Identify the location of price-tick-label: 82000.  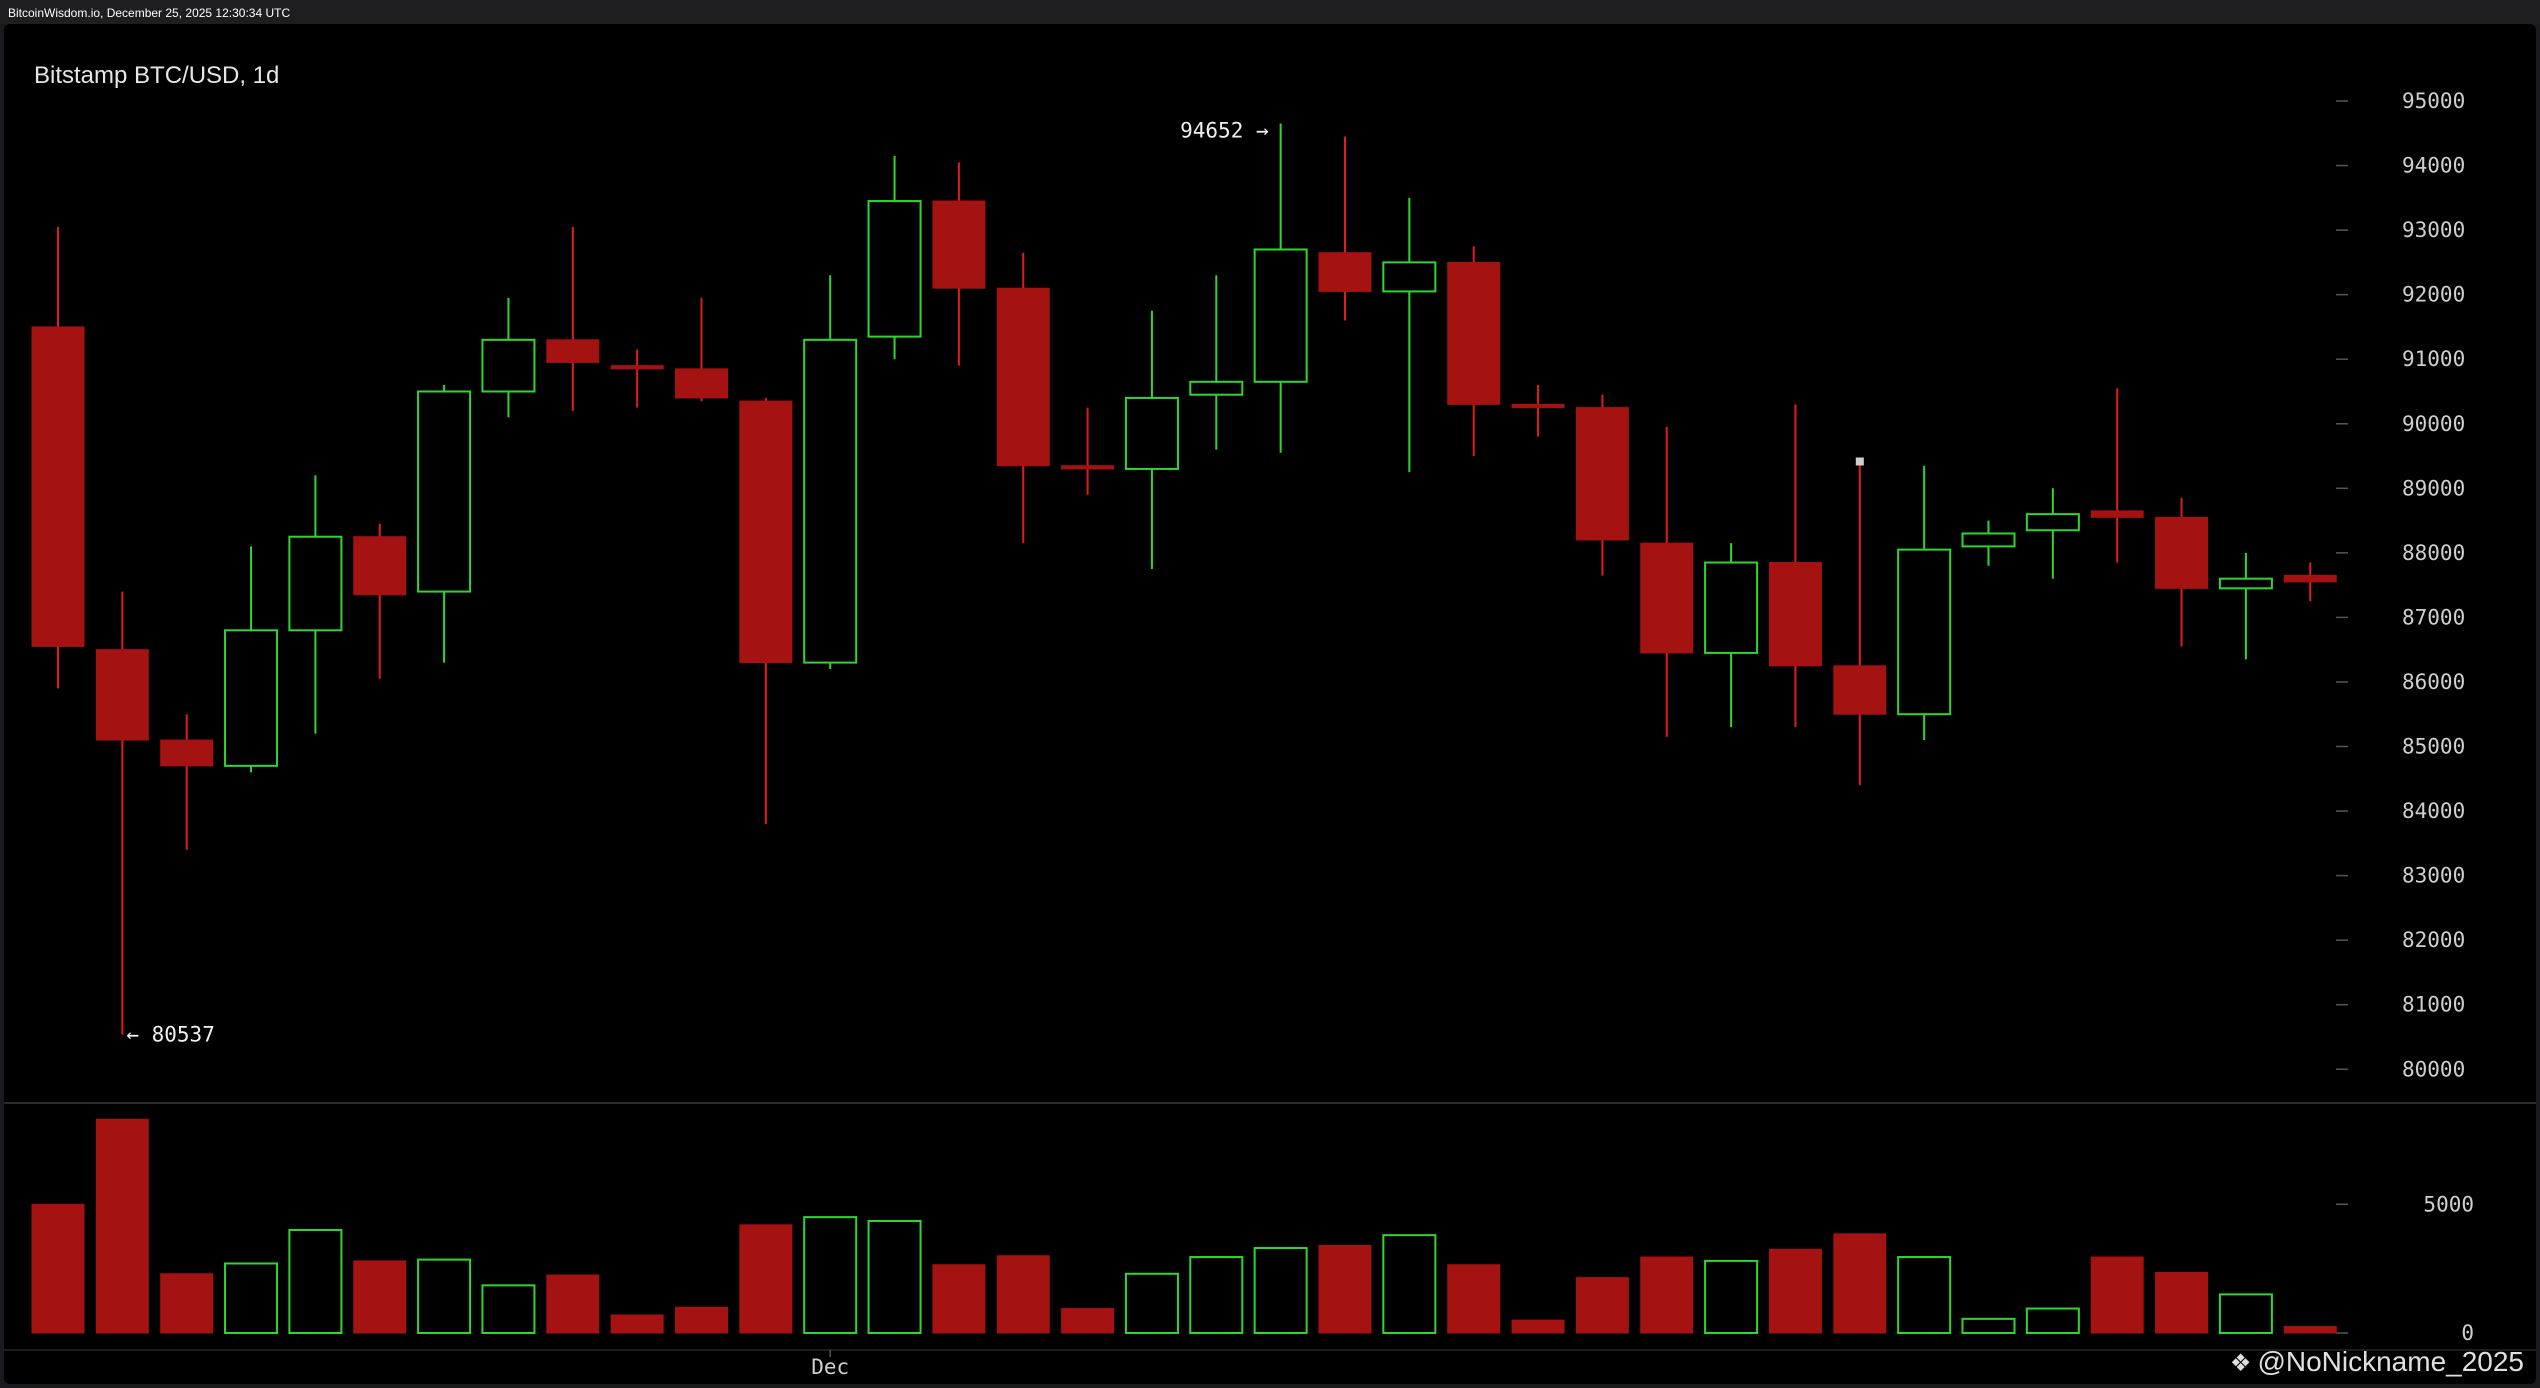
(2433, 940).